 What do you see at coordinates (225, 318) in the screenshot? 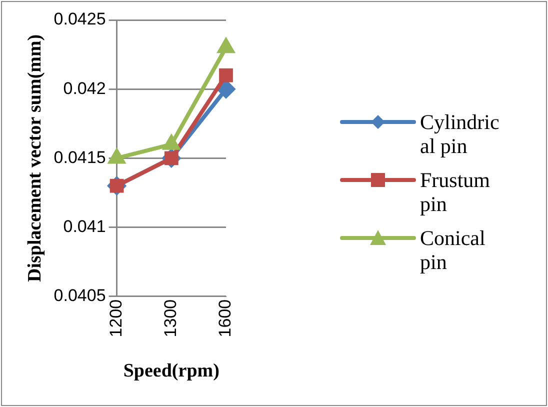
I see `x-tick-label: 1600` at bounding box center [225, 318].